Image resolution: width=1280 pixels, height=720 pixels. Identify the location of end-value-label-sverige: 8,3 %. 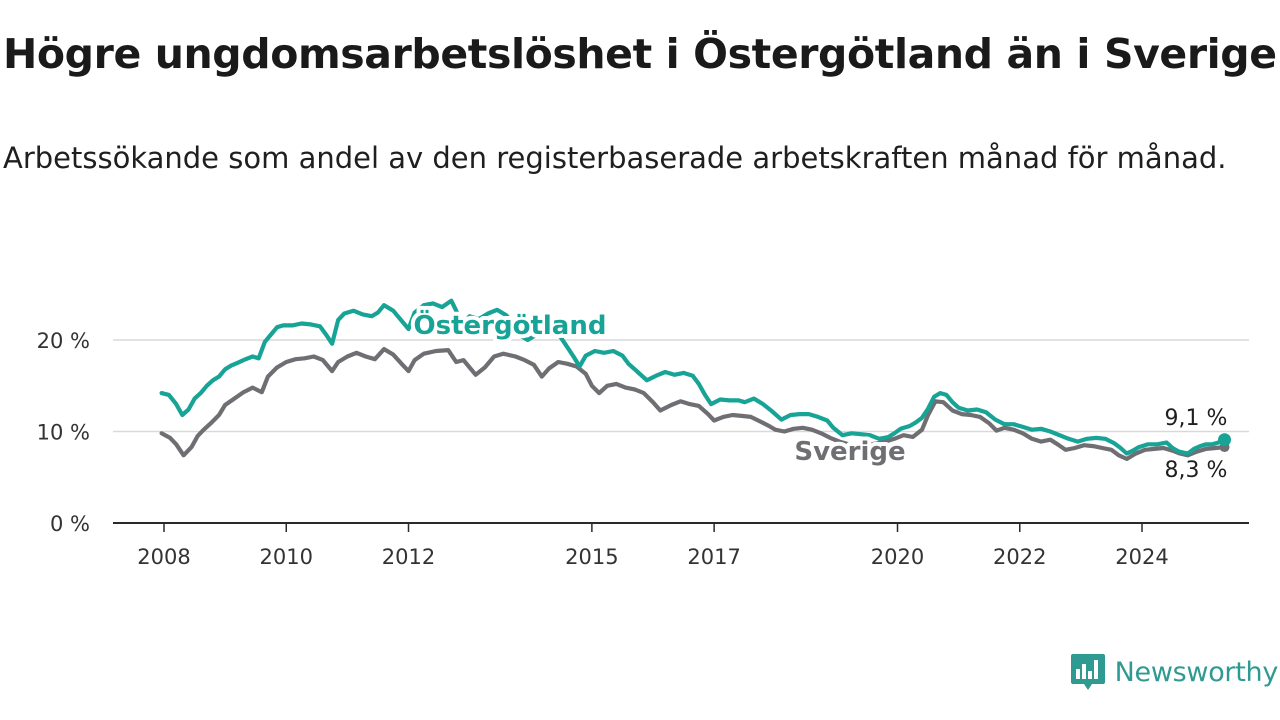
(1196, 470).